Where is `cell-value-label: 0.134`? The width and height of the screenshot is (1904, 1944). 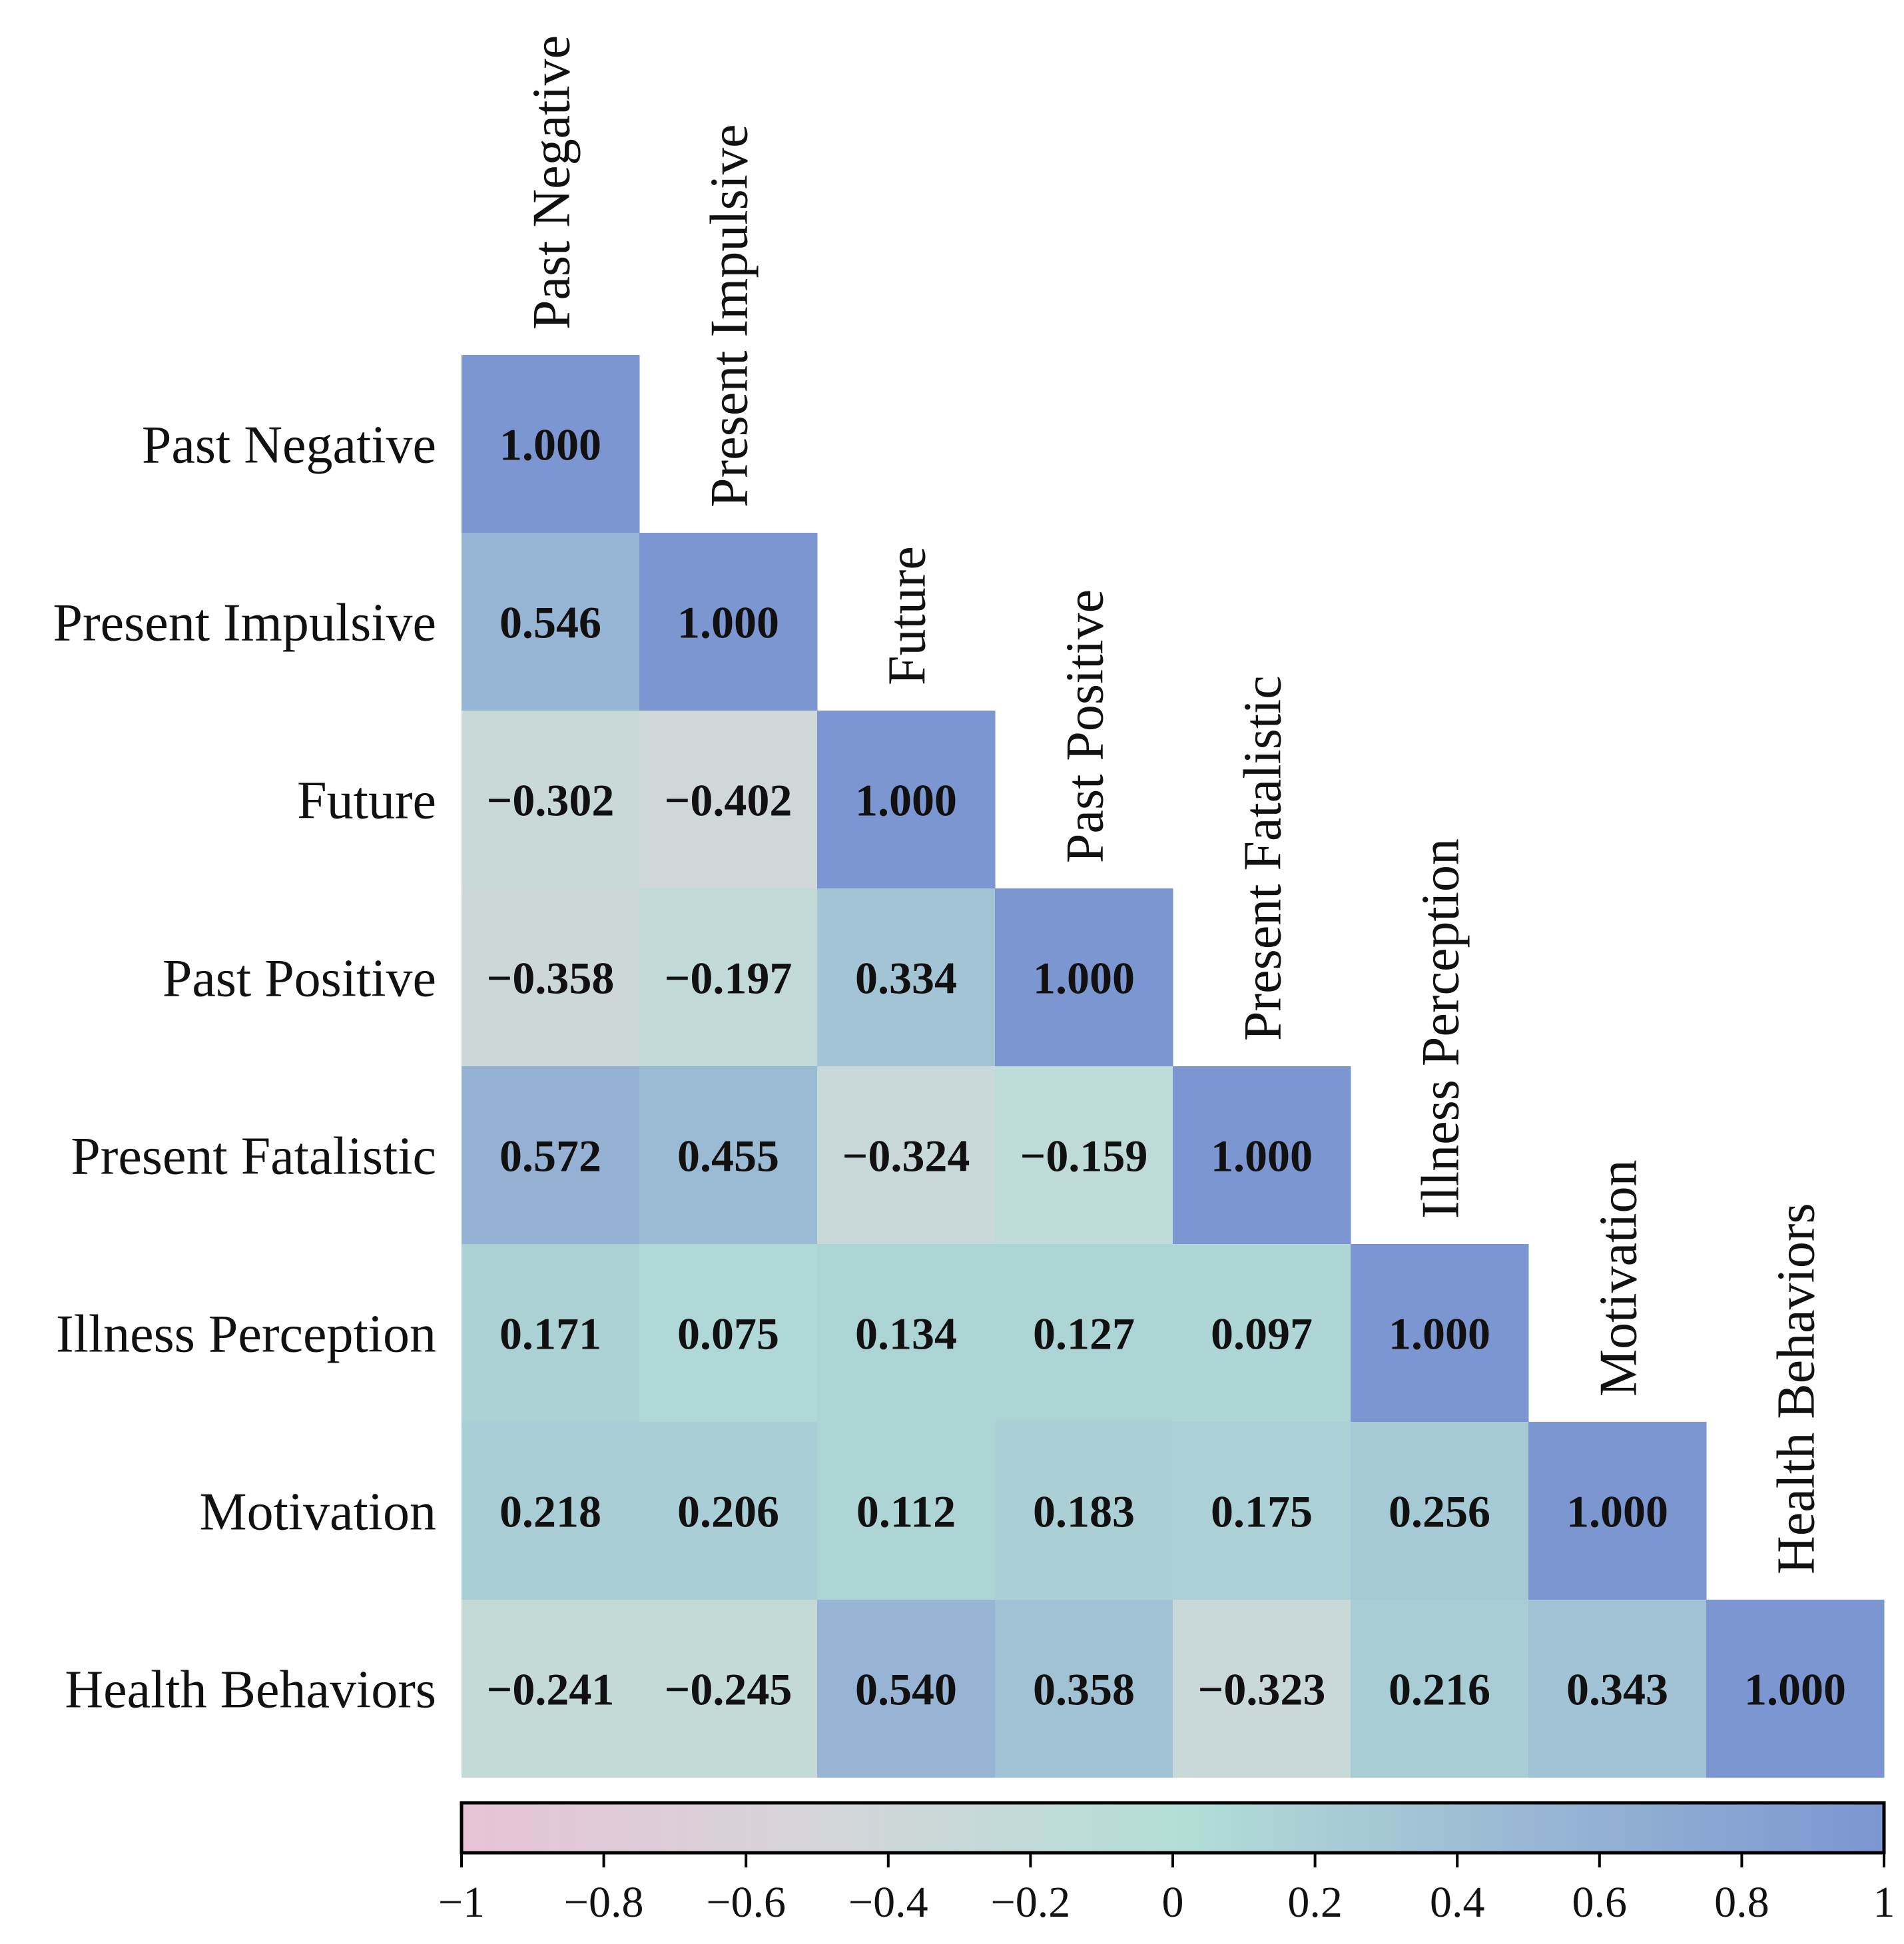 cell-value-label: 0.134 is located at coordinates (906, 1334).